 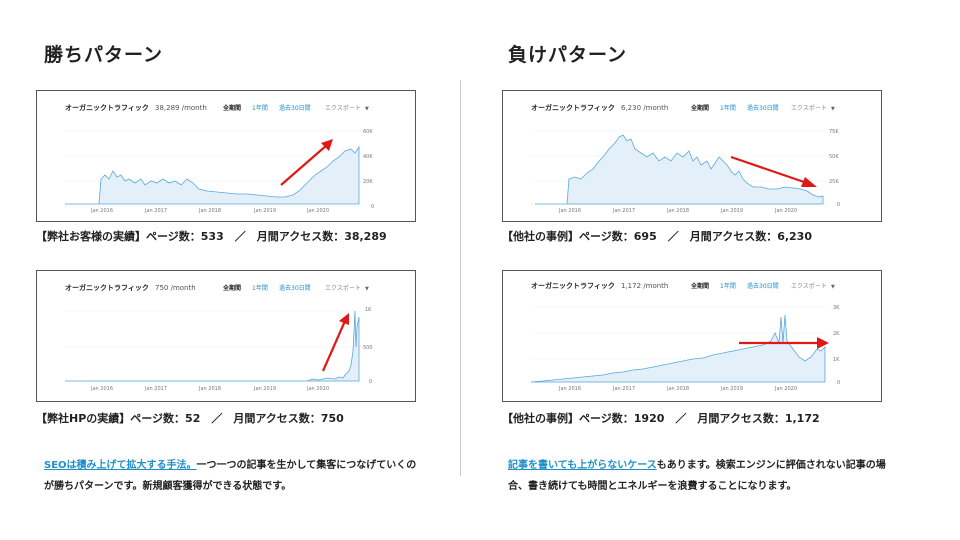 What do you see at coordinates (568, 55) in the screenshot?
I see `right-heading: 負けパターン` at bounding box center [568, 55].